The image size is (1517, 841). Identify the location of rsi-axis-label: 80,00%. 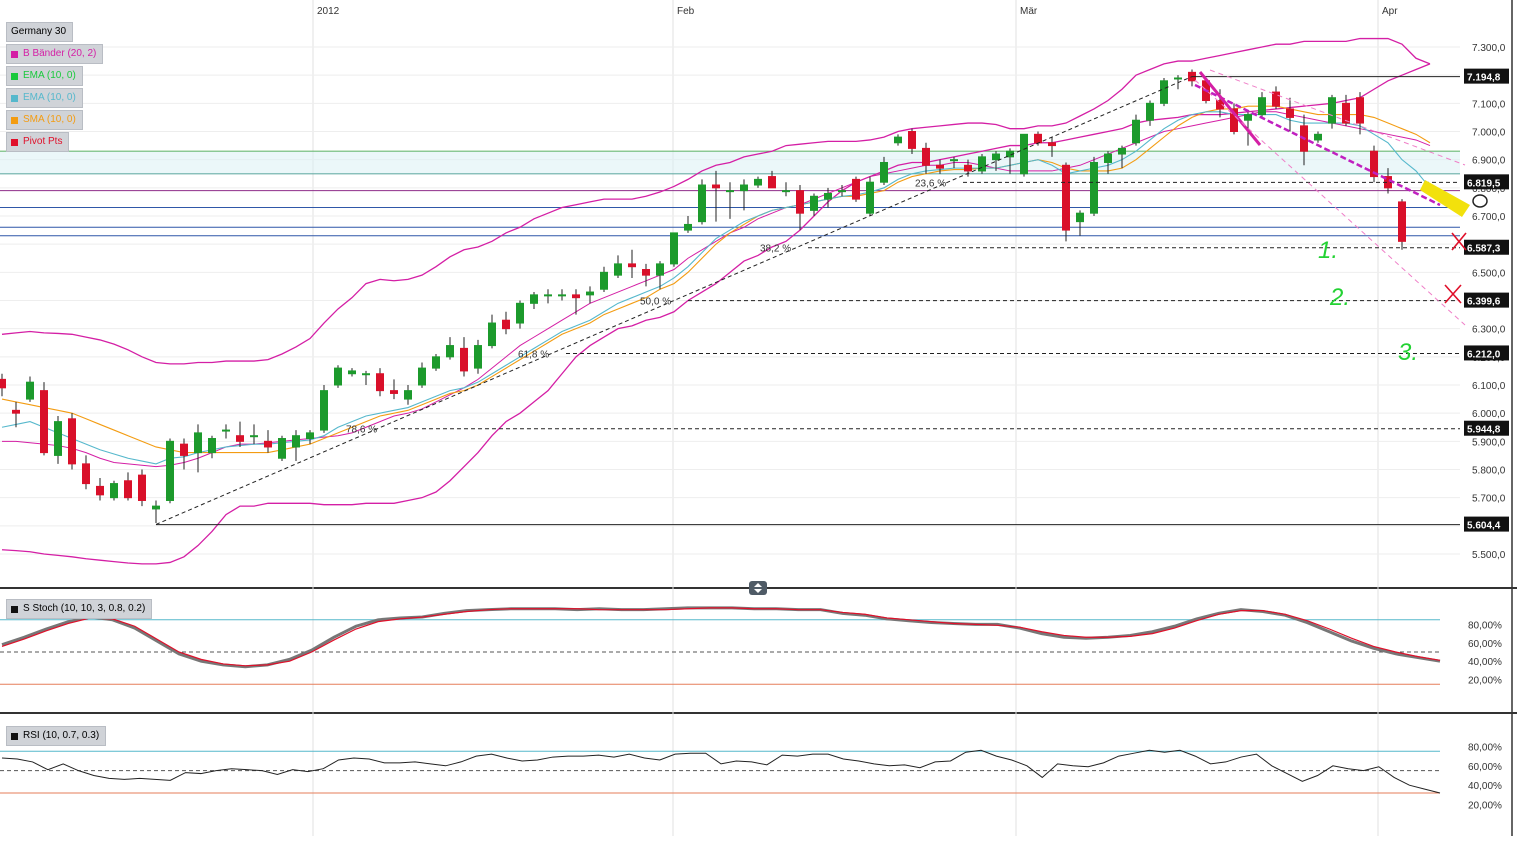
(1485, 747).